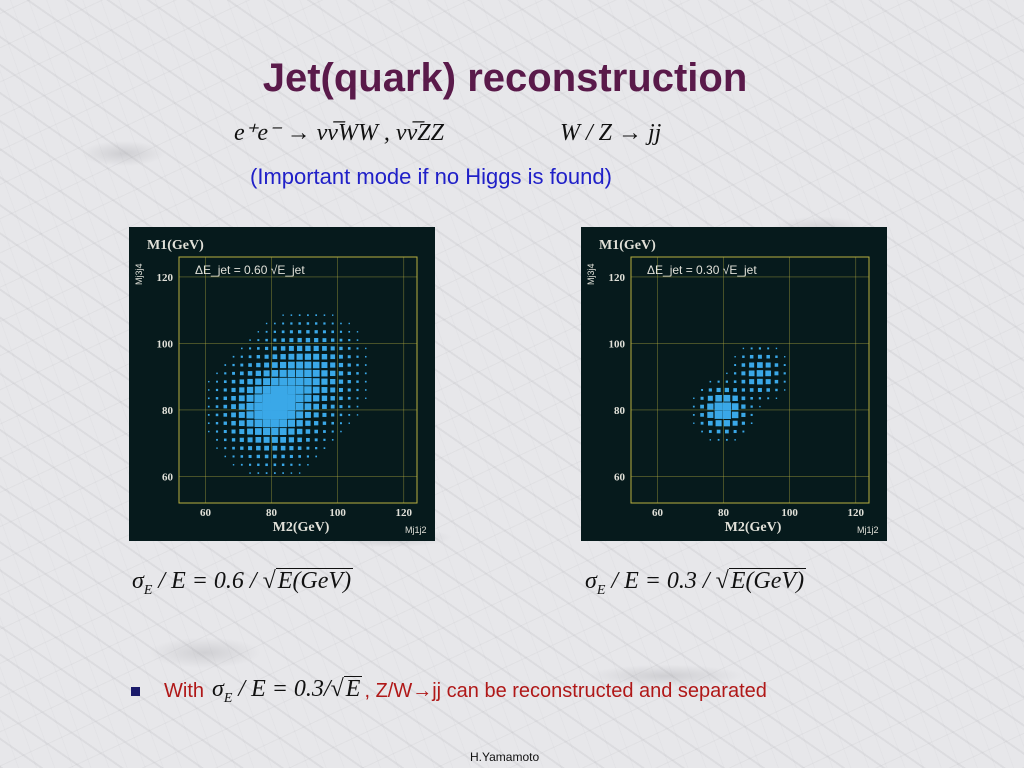 This screenshot has height=768, width=1024. What do you see at coordinates (138, 581) in the screenshot?
I see `sigma-symbol: σ` at bounding box center [138, 581].